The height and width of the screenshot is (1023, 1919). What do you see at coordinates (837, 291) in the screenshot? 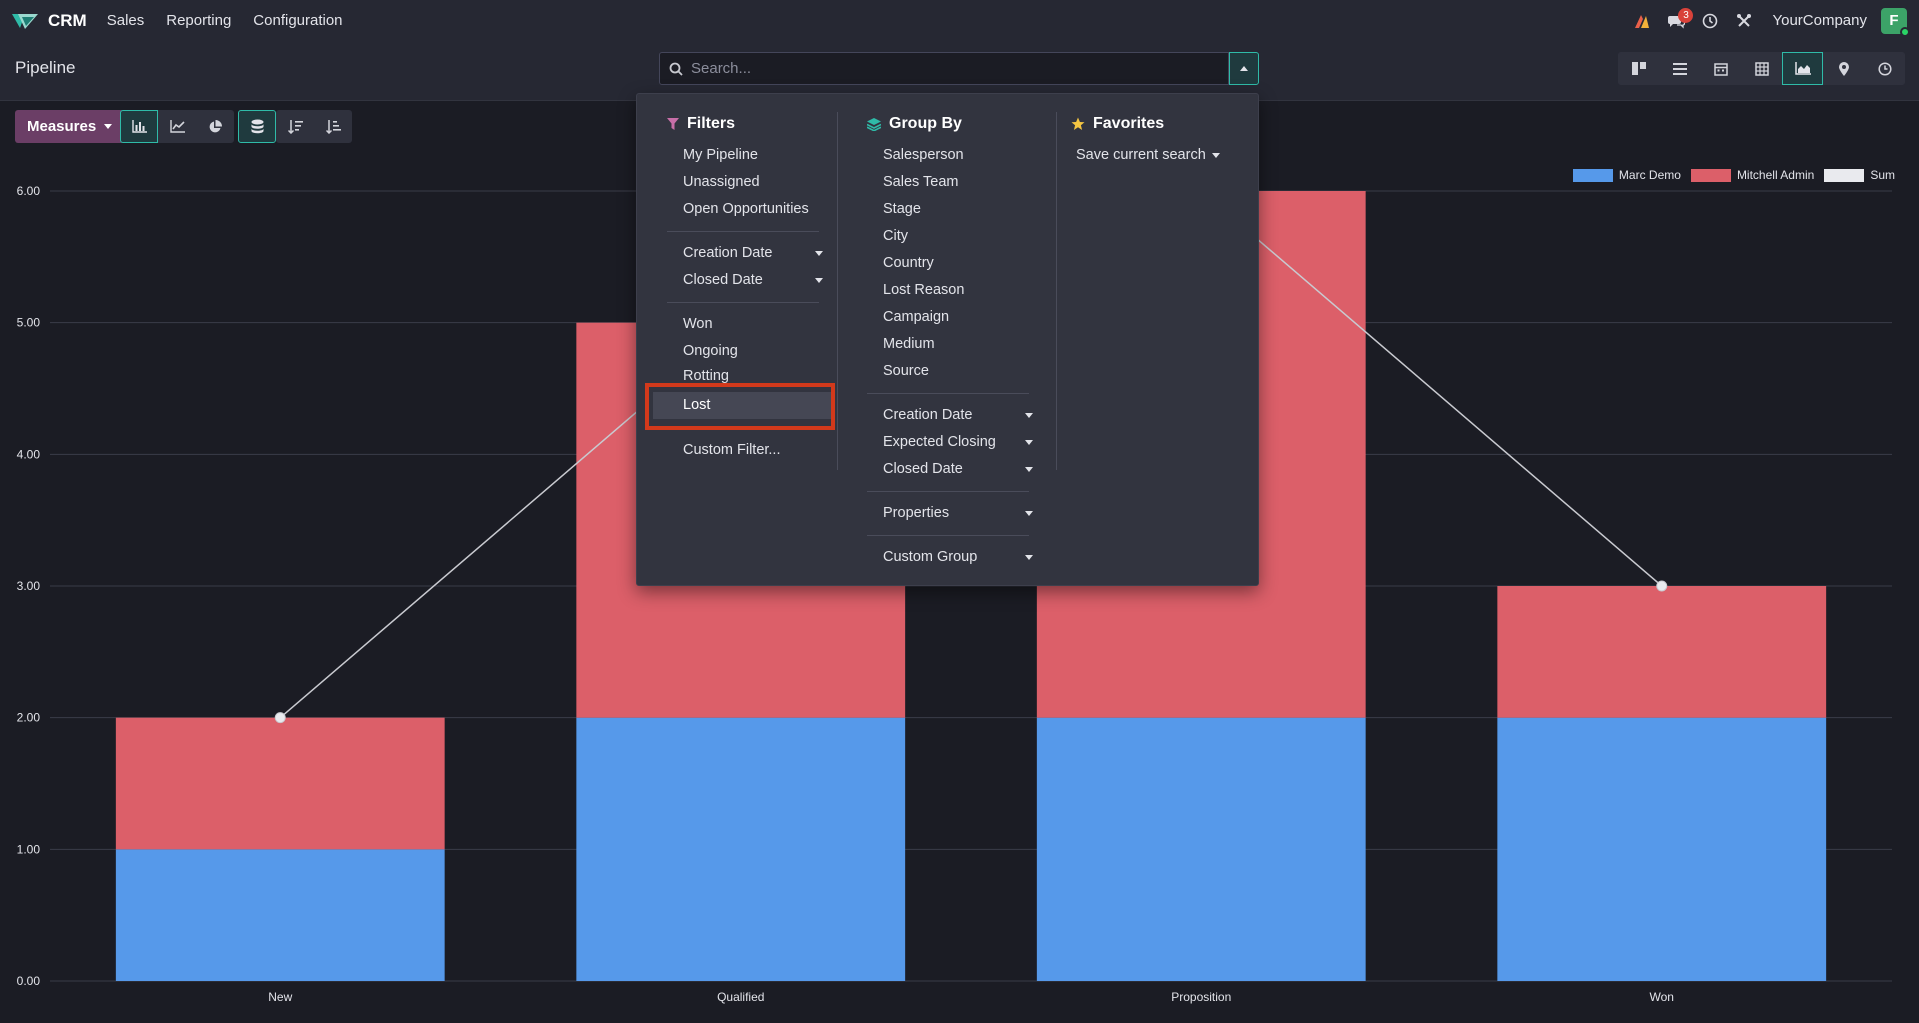
I see `column-separator` at bounding box center [837, 291].